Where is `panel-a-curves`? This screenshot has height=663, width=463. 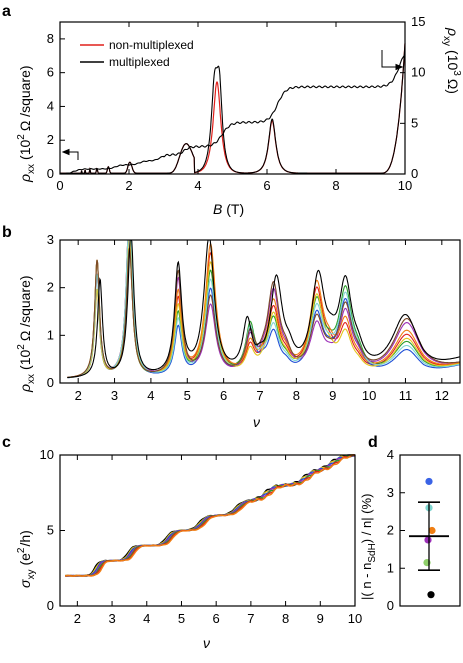
panel-a-curves is located at coordinates (232, 109).